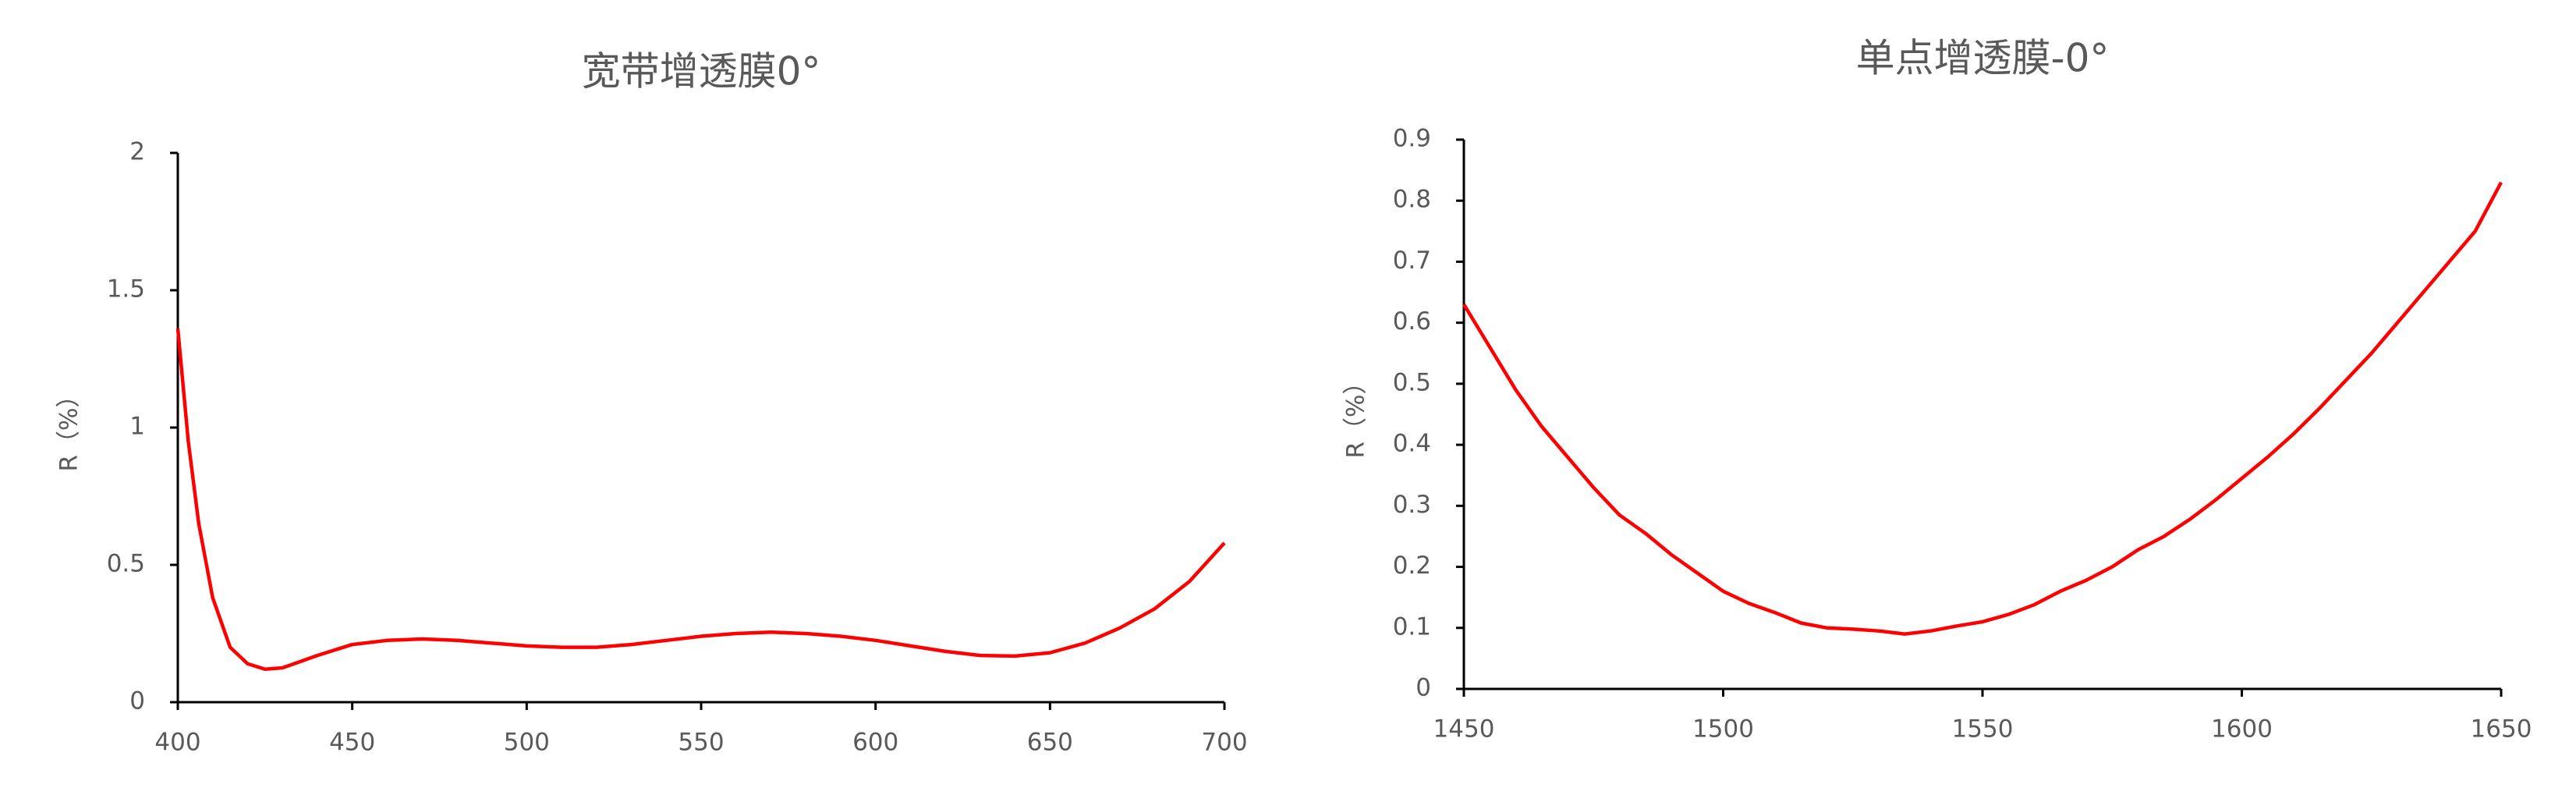 The height and width of the screenshot is (788, 2576). Describe the element at coordinates (1412, 321) in the screenshot. I see `y-tick-label: 0.6` at that location.